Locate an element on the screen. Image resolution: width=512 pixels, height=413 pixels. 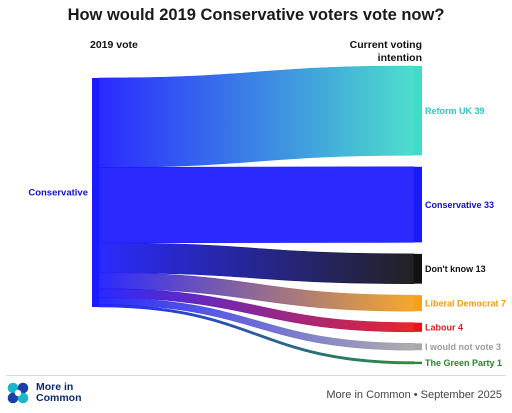
brand-logo: More in Common is located at coordinates (46, 393).